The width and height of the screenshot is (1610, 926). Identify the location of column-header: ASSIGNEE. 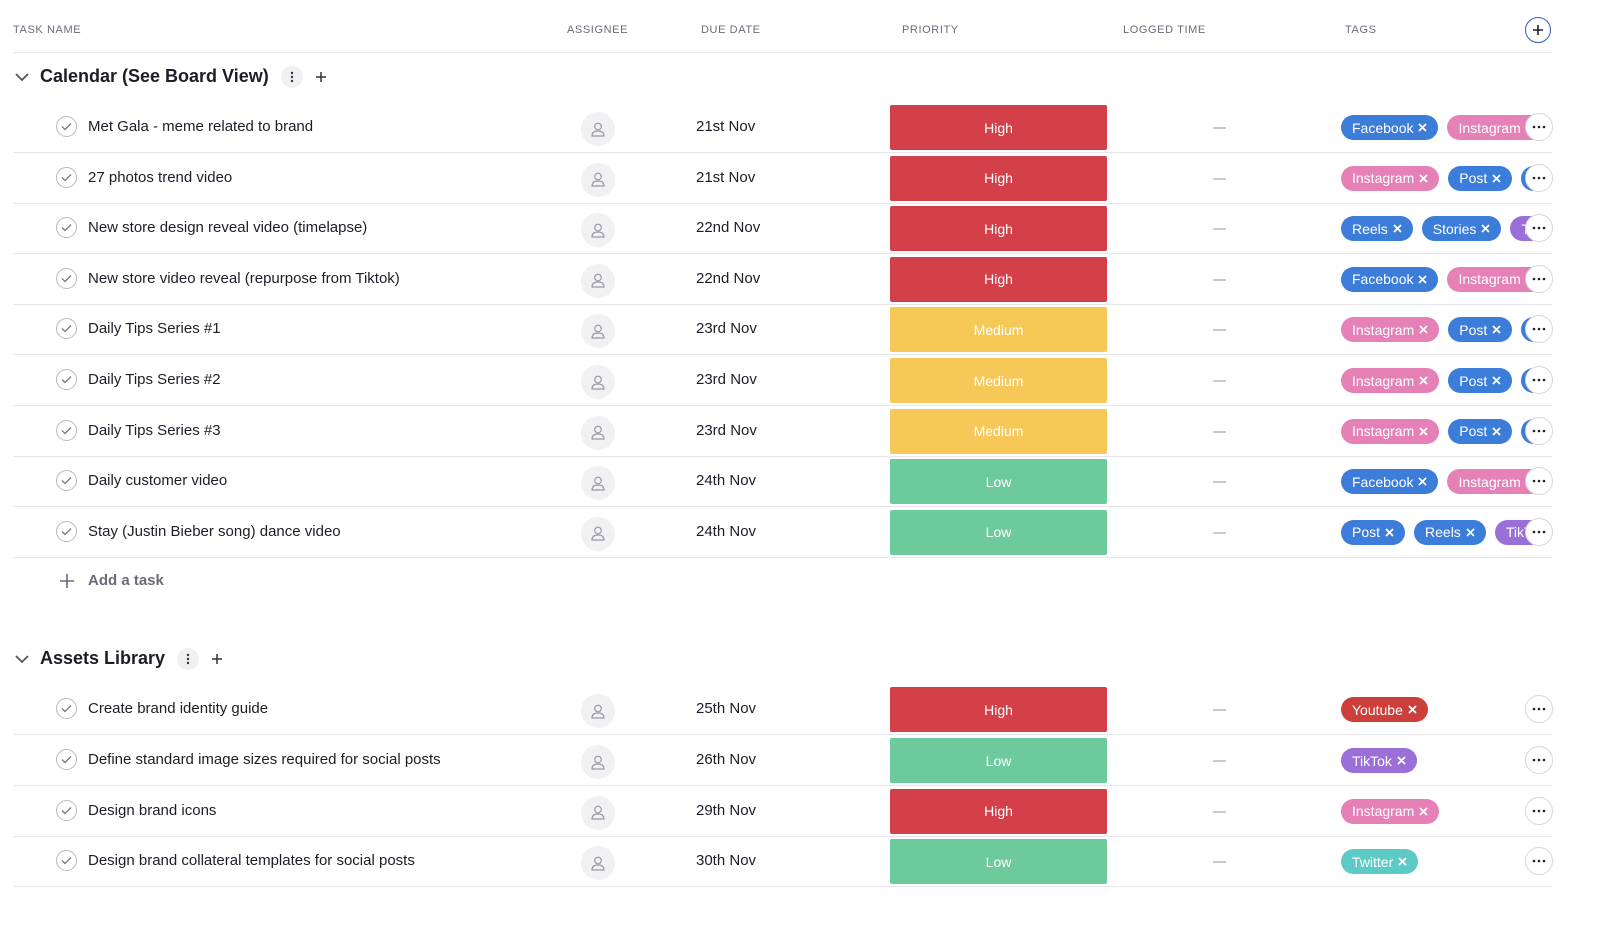
(598, 30).